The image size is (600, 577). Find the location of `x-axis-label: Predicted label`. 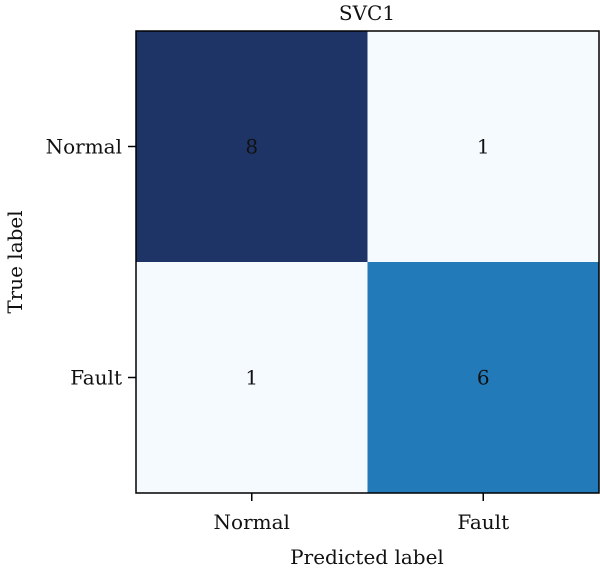

x-axis-label: Predicted label is located at coordinates (367, 557).